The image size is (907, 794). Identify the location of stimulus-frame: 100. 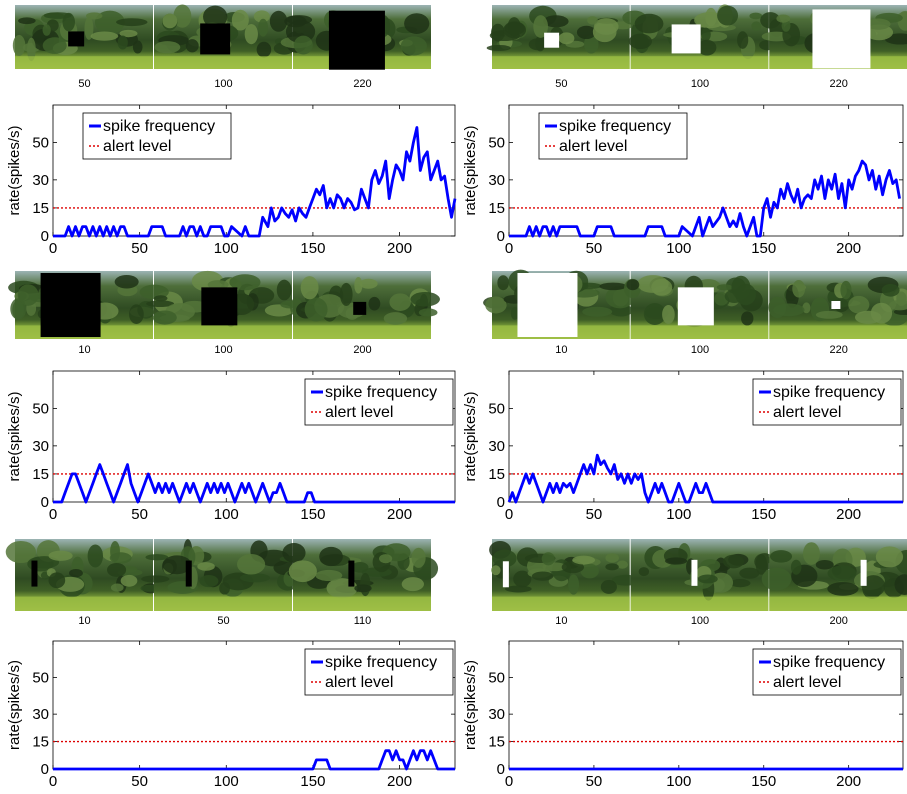
(224, 47).